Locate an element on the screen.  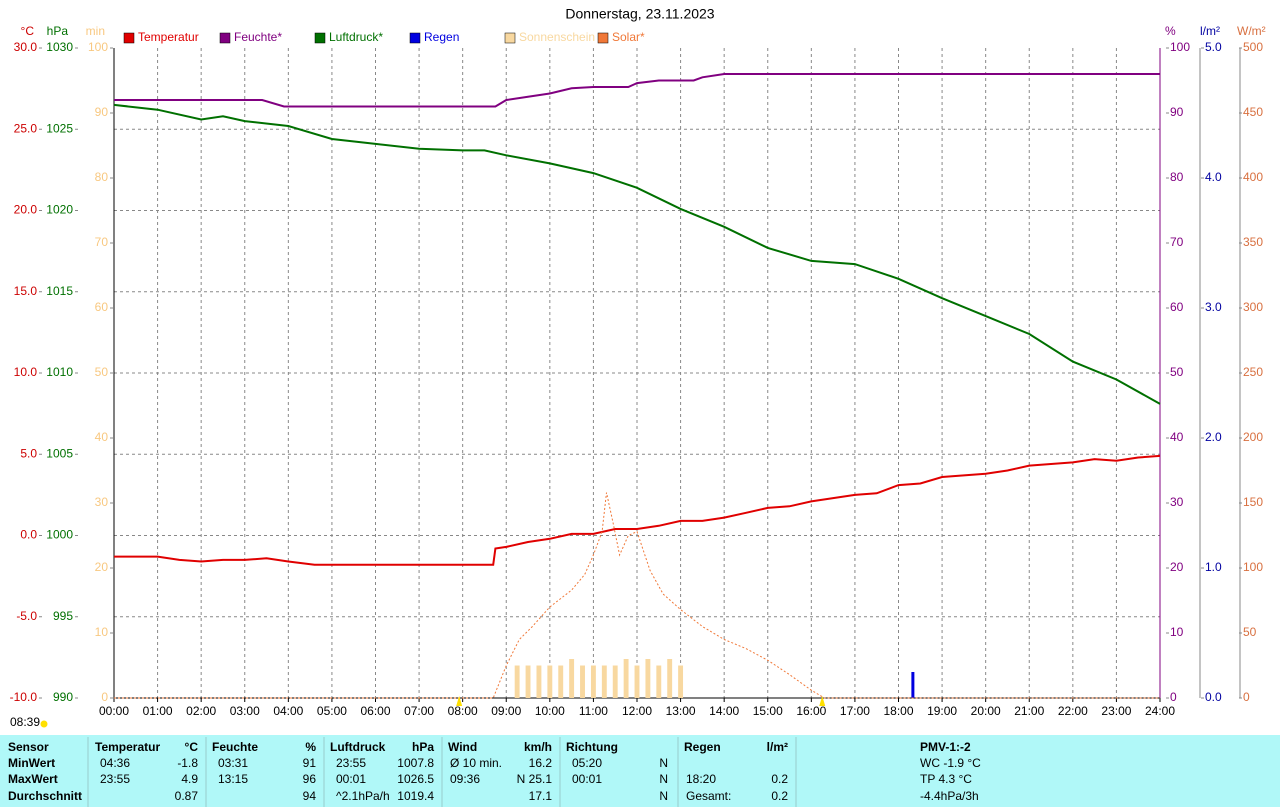
table-header: Regen is located at coordinates (702, 747).